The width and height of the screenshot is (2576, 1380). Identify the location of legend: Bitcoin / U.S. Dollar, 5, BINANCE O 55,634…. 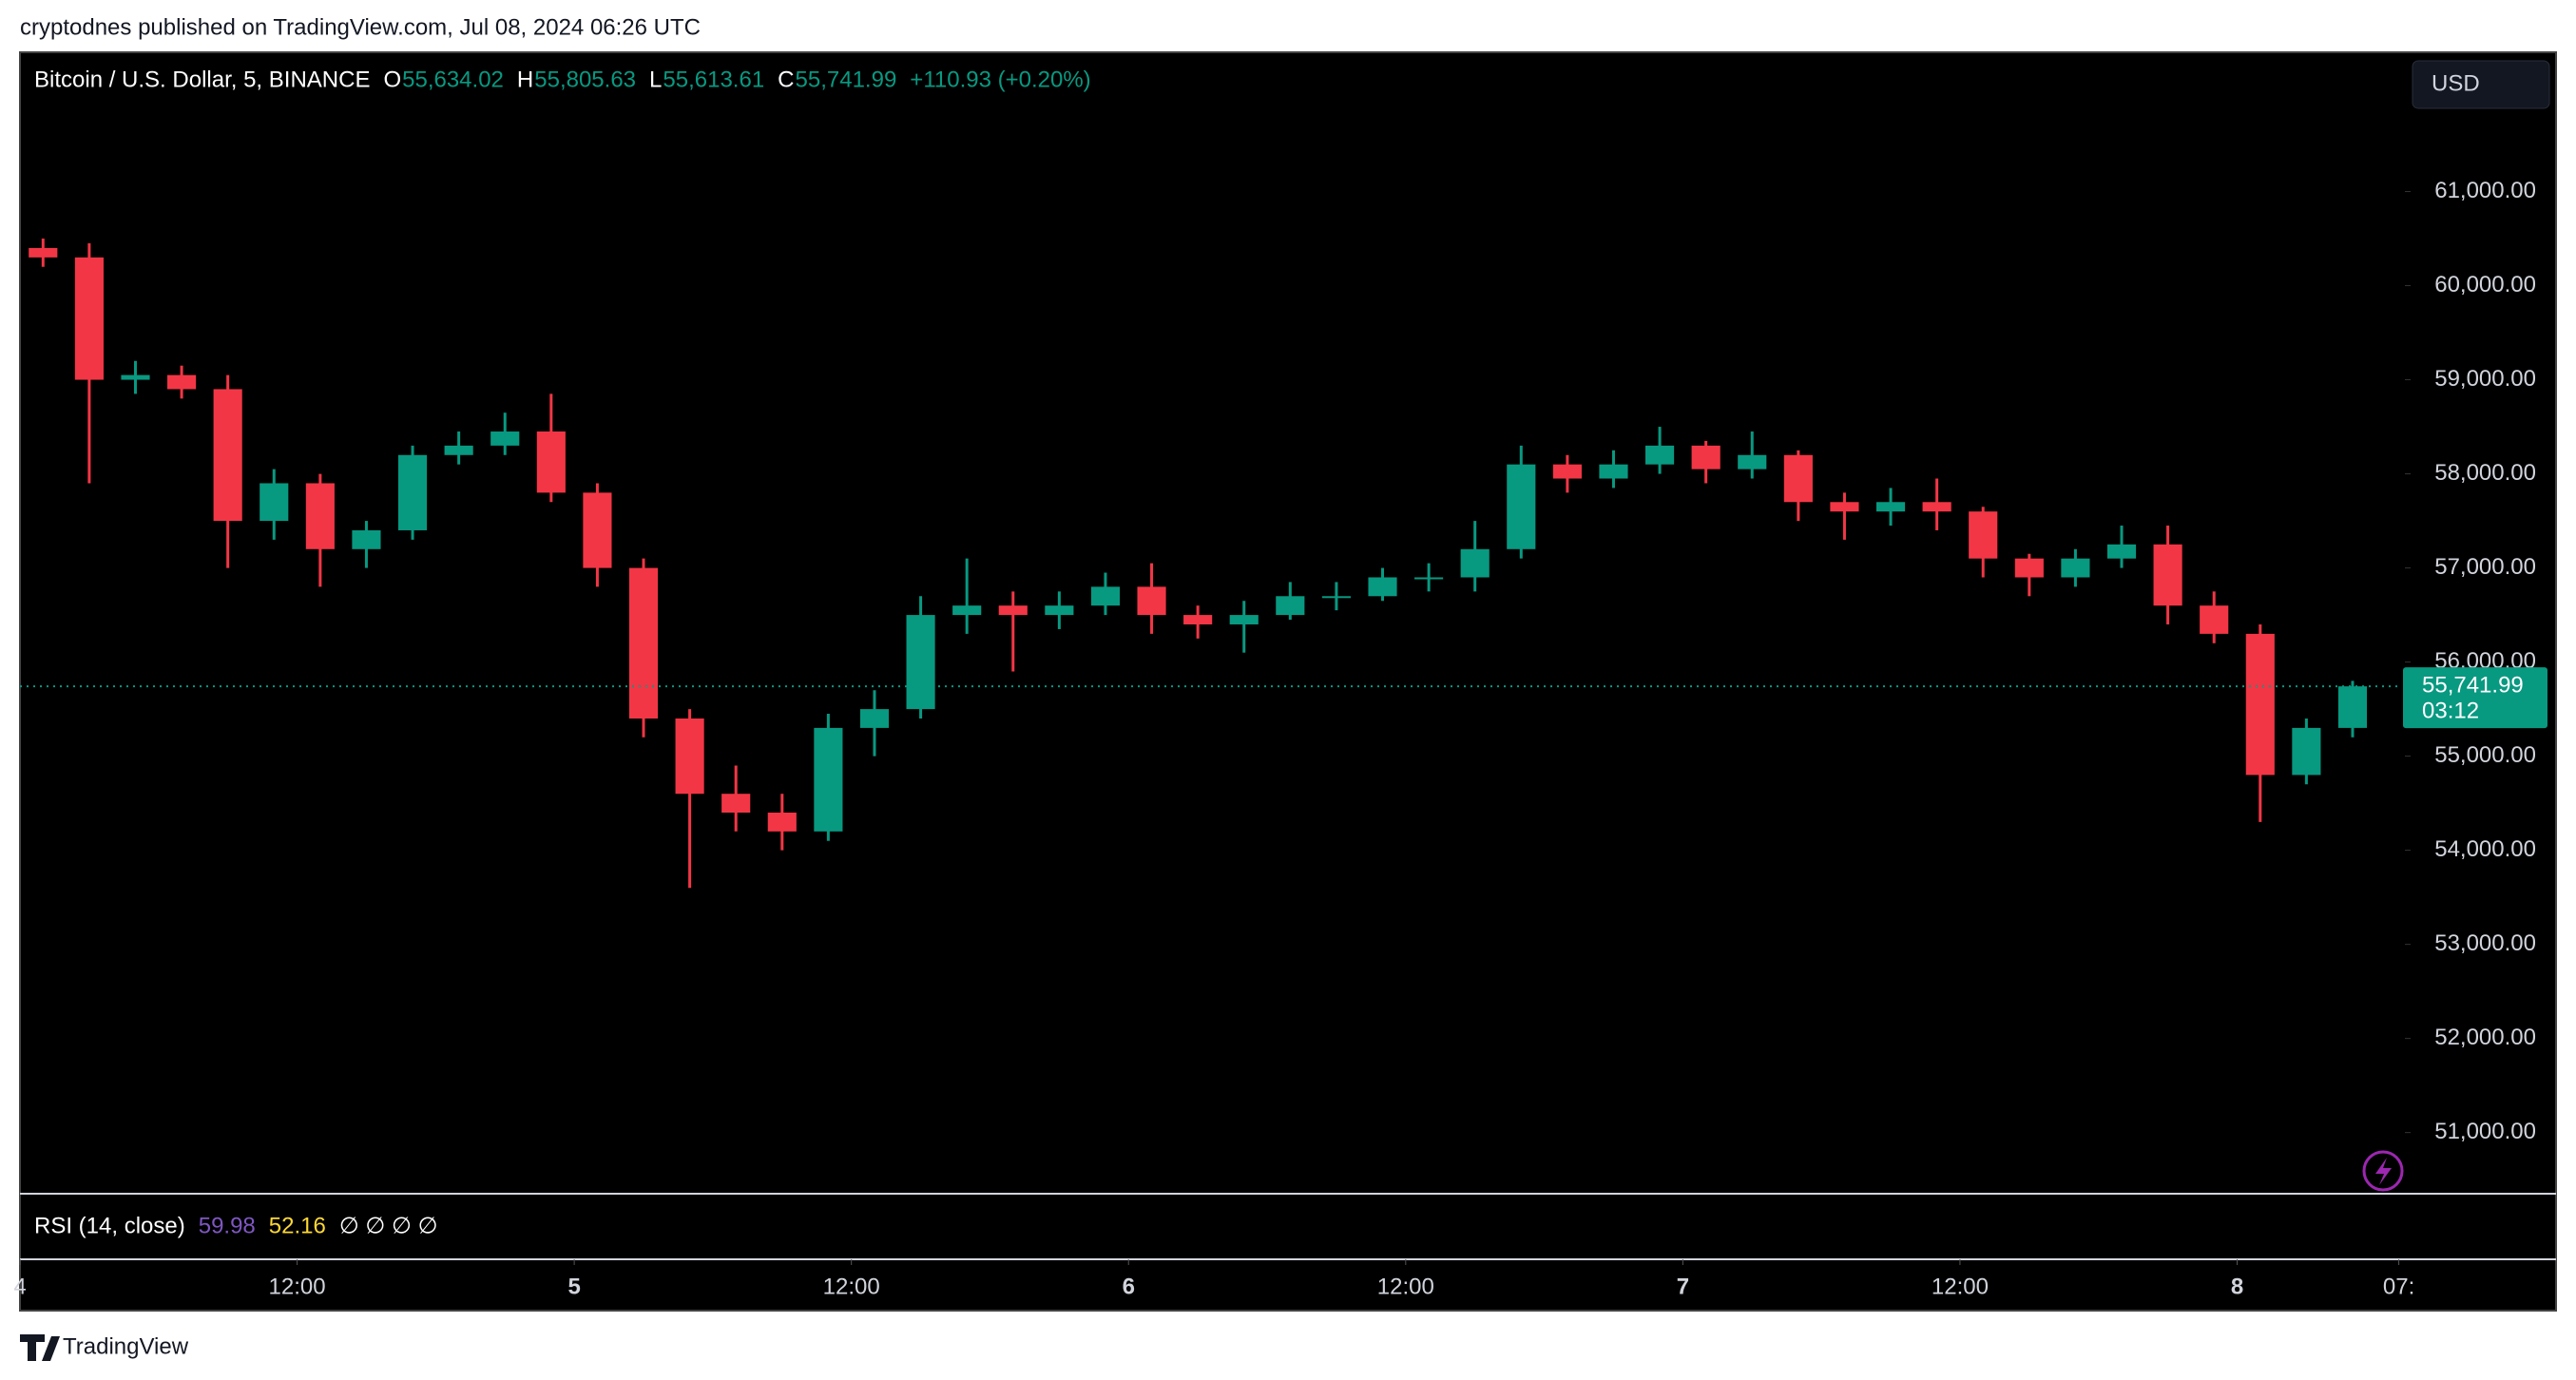
(562, 79).